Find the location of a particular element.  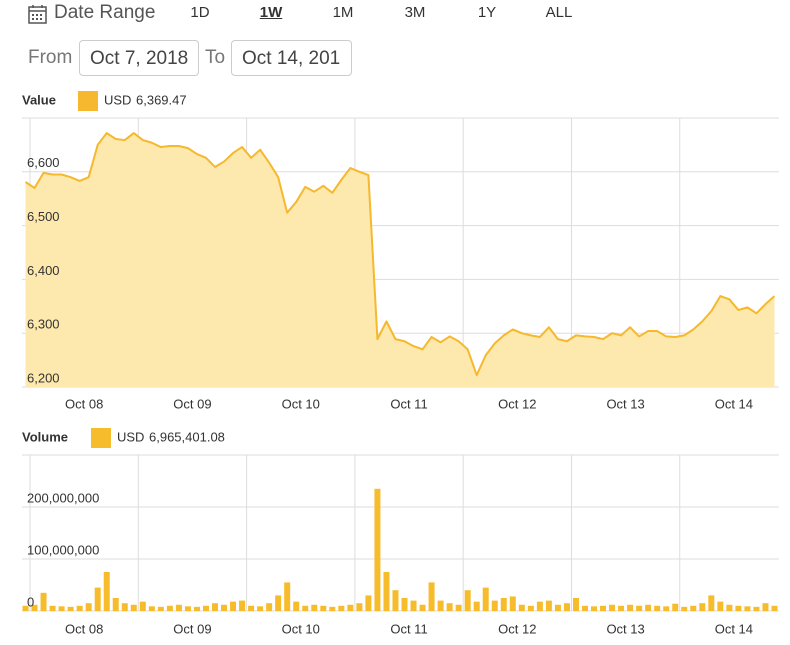

range-button: ALL is located at coordinates (559, 12).